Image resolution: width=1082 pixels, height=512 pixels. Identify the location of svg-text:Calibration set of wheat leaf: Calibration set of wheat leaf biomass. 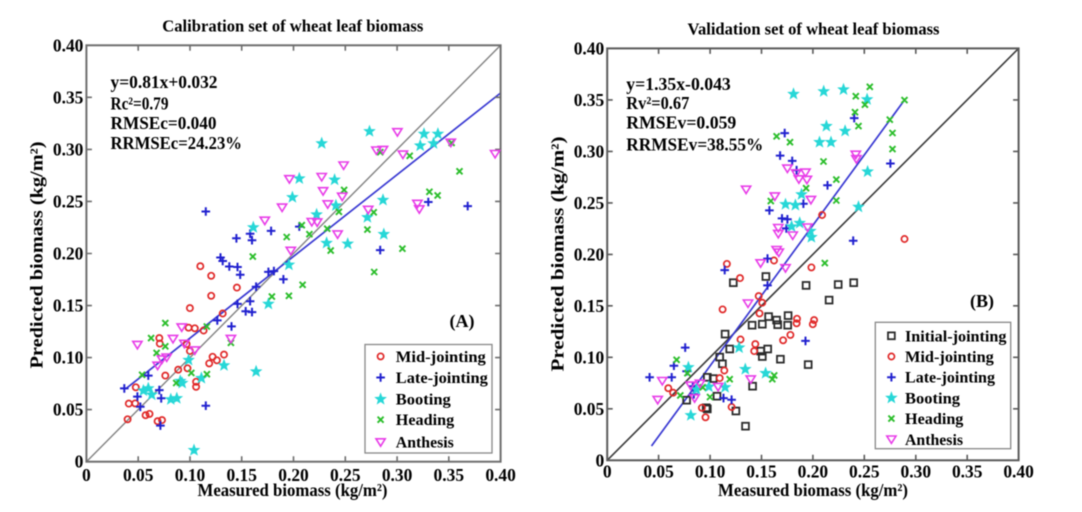
(293, 26).